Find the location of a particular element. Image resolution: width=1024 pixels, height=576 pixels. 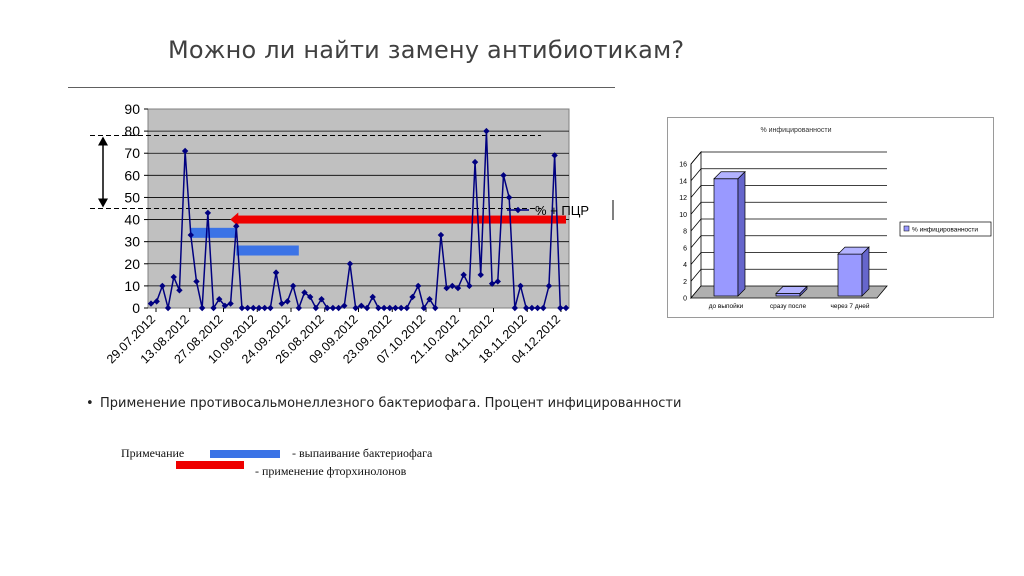

y-tick-label: 20 is located at coordinates (132, 264).